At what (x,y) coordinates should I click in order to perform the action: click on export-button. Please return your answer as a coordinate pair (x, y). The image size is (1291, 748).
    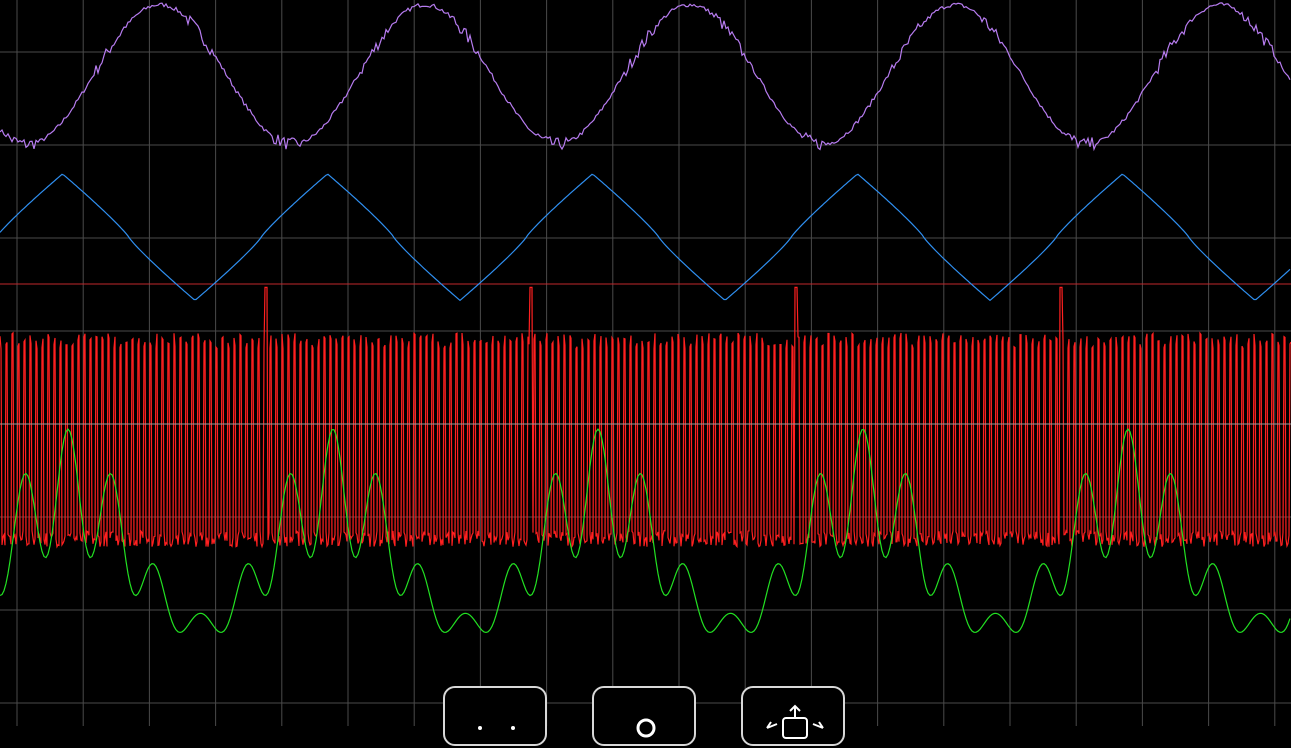
    Looking at the image, I should click on (793, 716).